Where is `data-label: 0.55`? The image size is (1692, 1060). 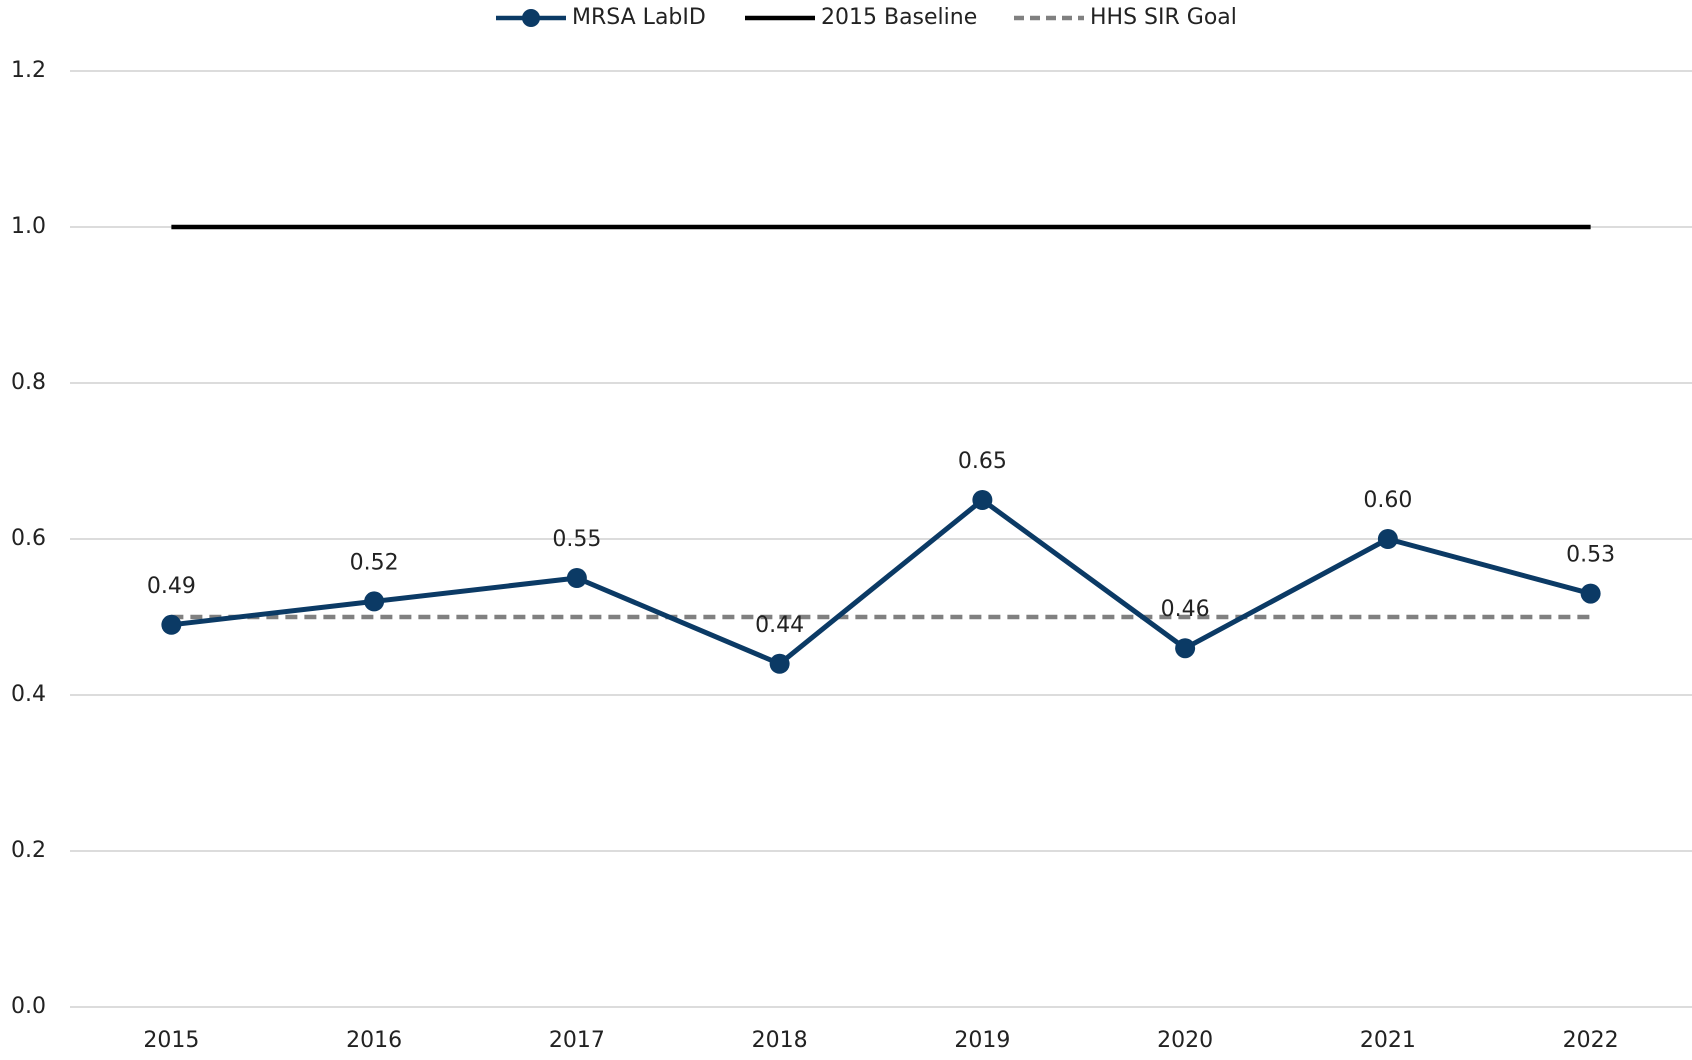
data-label: 0.55 is located at coordinates (576, 539).